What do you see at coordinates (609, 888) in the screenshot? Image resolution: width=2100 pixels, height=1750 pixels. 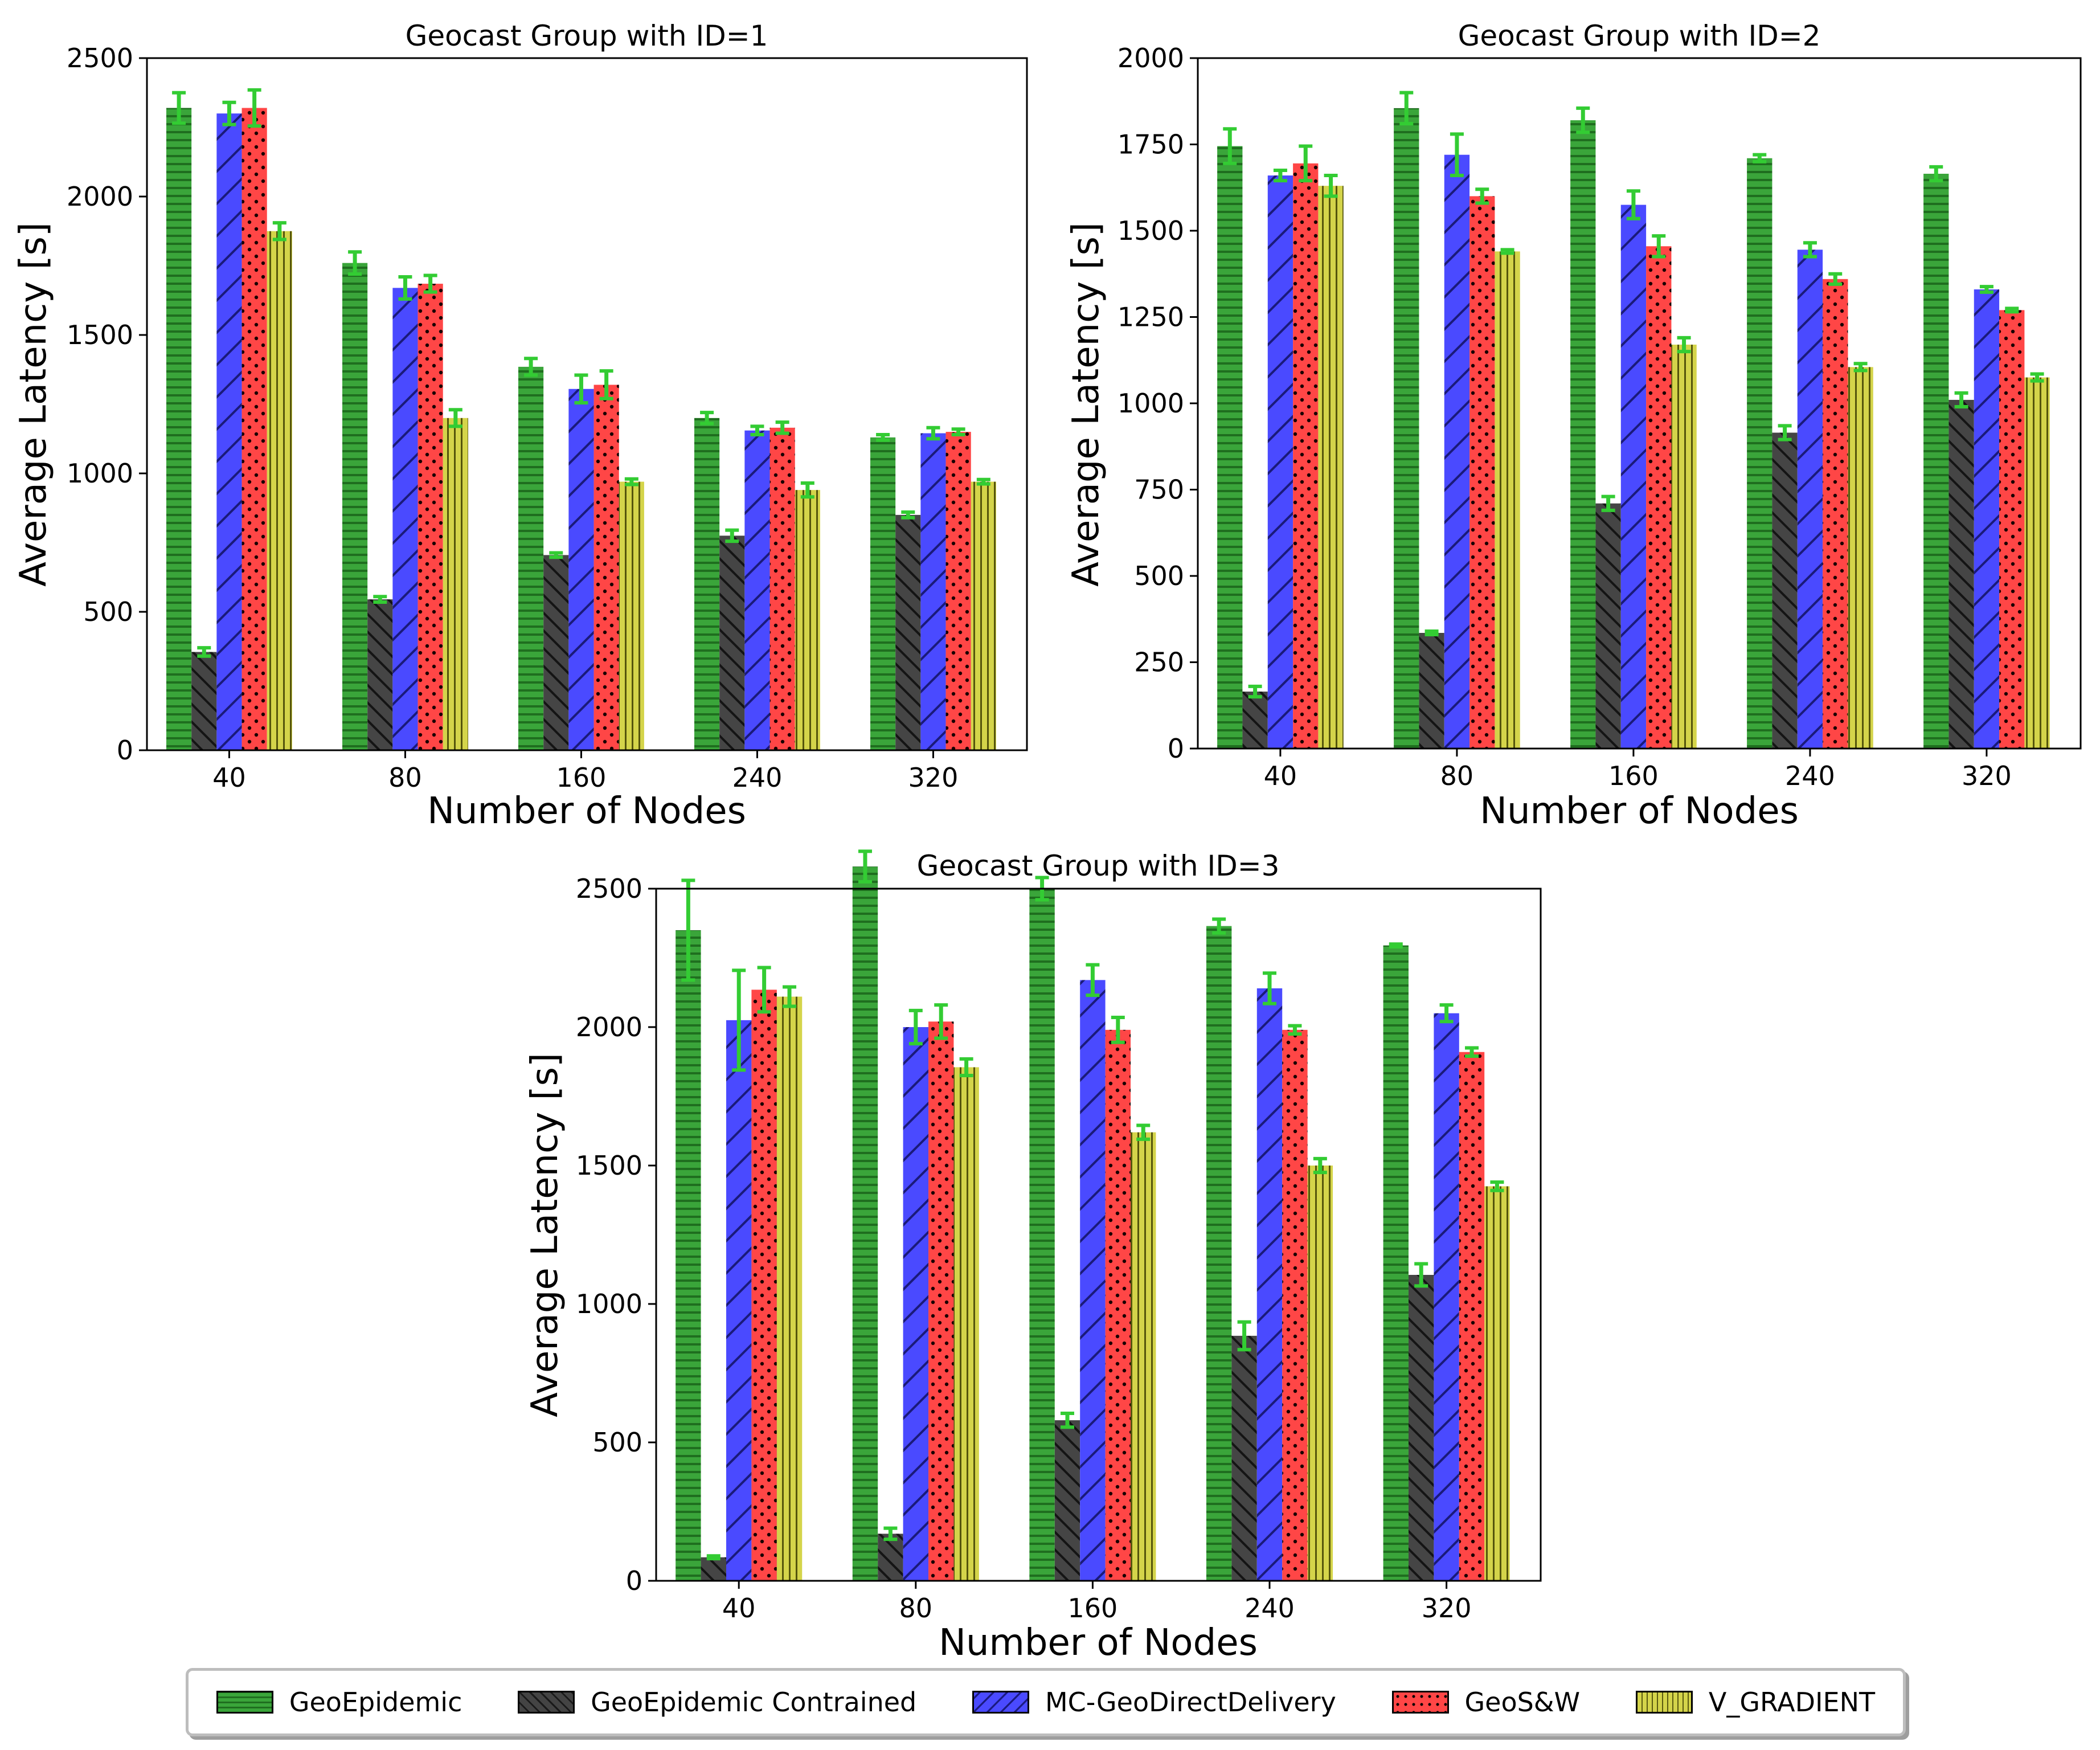 I see `y-tick-label: 2500` at bounding box center [609, 888].